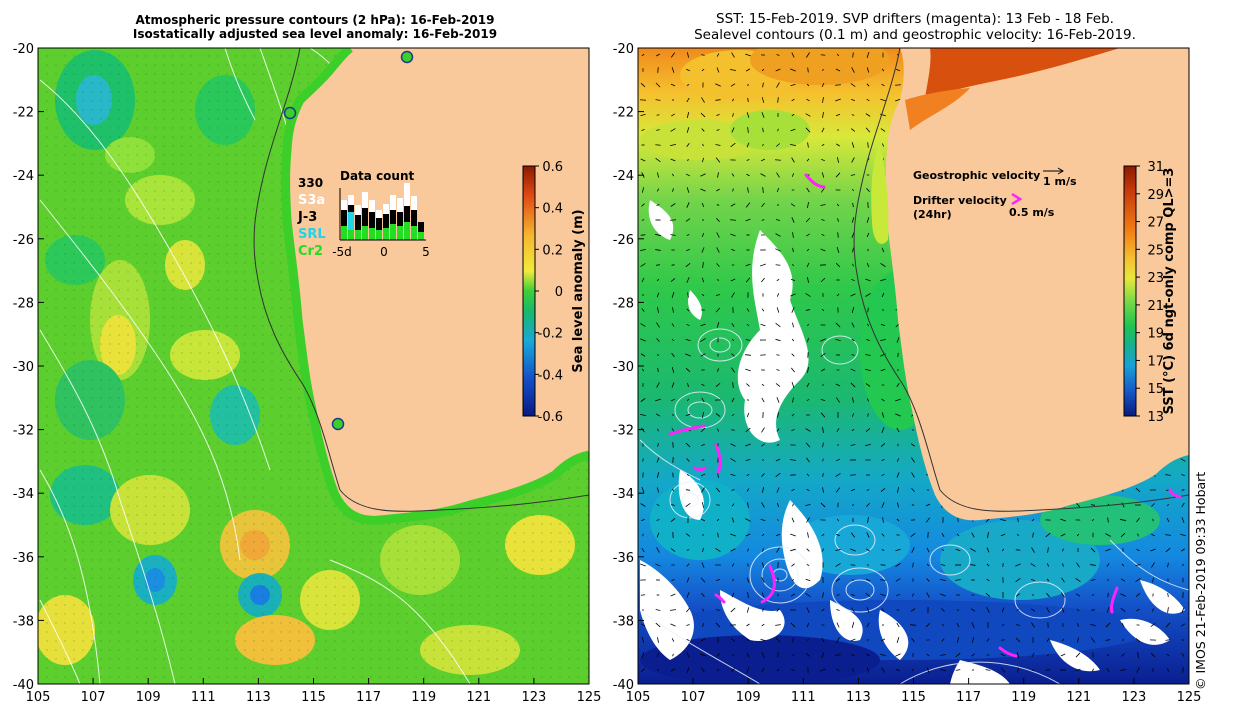  Describe the element at coordinates (1017, 199) in the screenshot. I see `drifter-scale-arrow-icon` at that location.